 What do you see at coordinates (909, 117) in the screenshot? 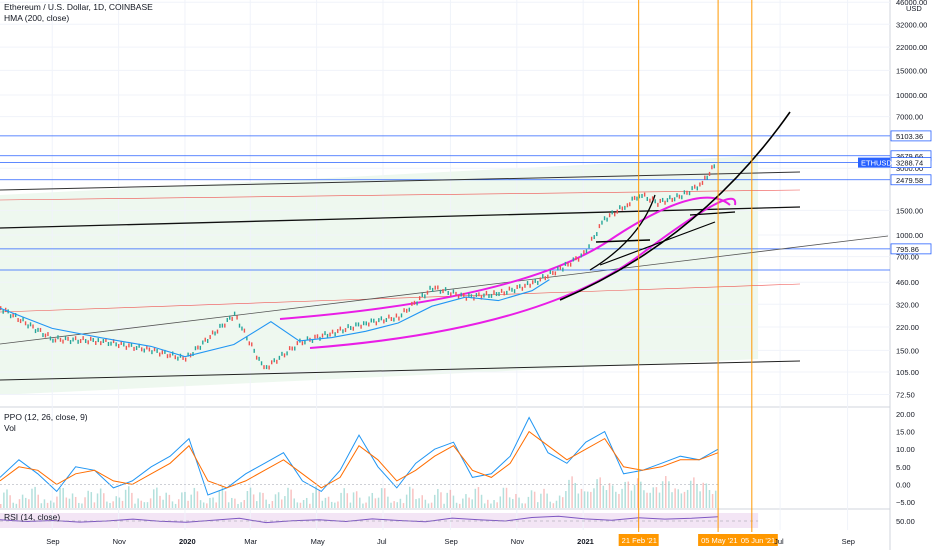
I see `price-tick-label: 7000.00` at bounding box center [909, 117].